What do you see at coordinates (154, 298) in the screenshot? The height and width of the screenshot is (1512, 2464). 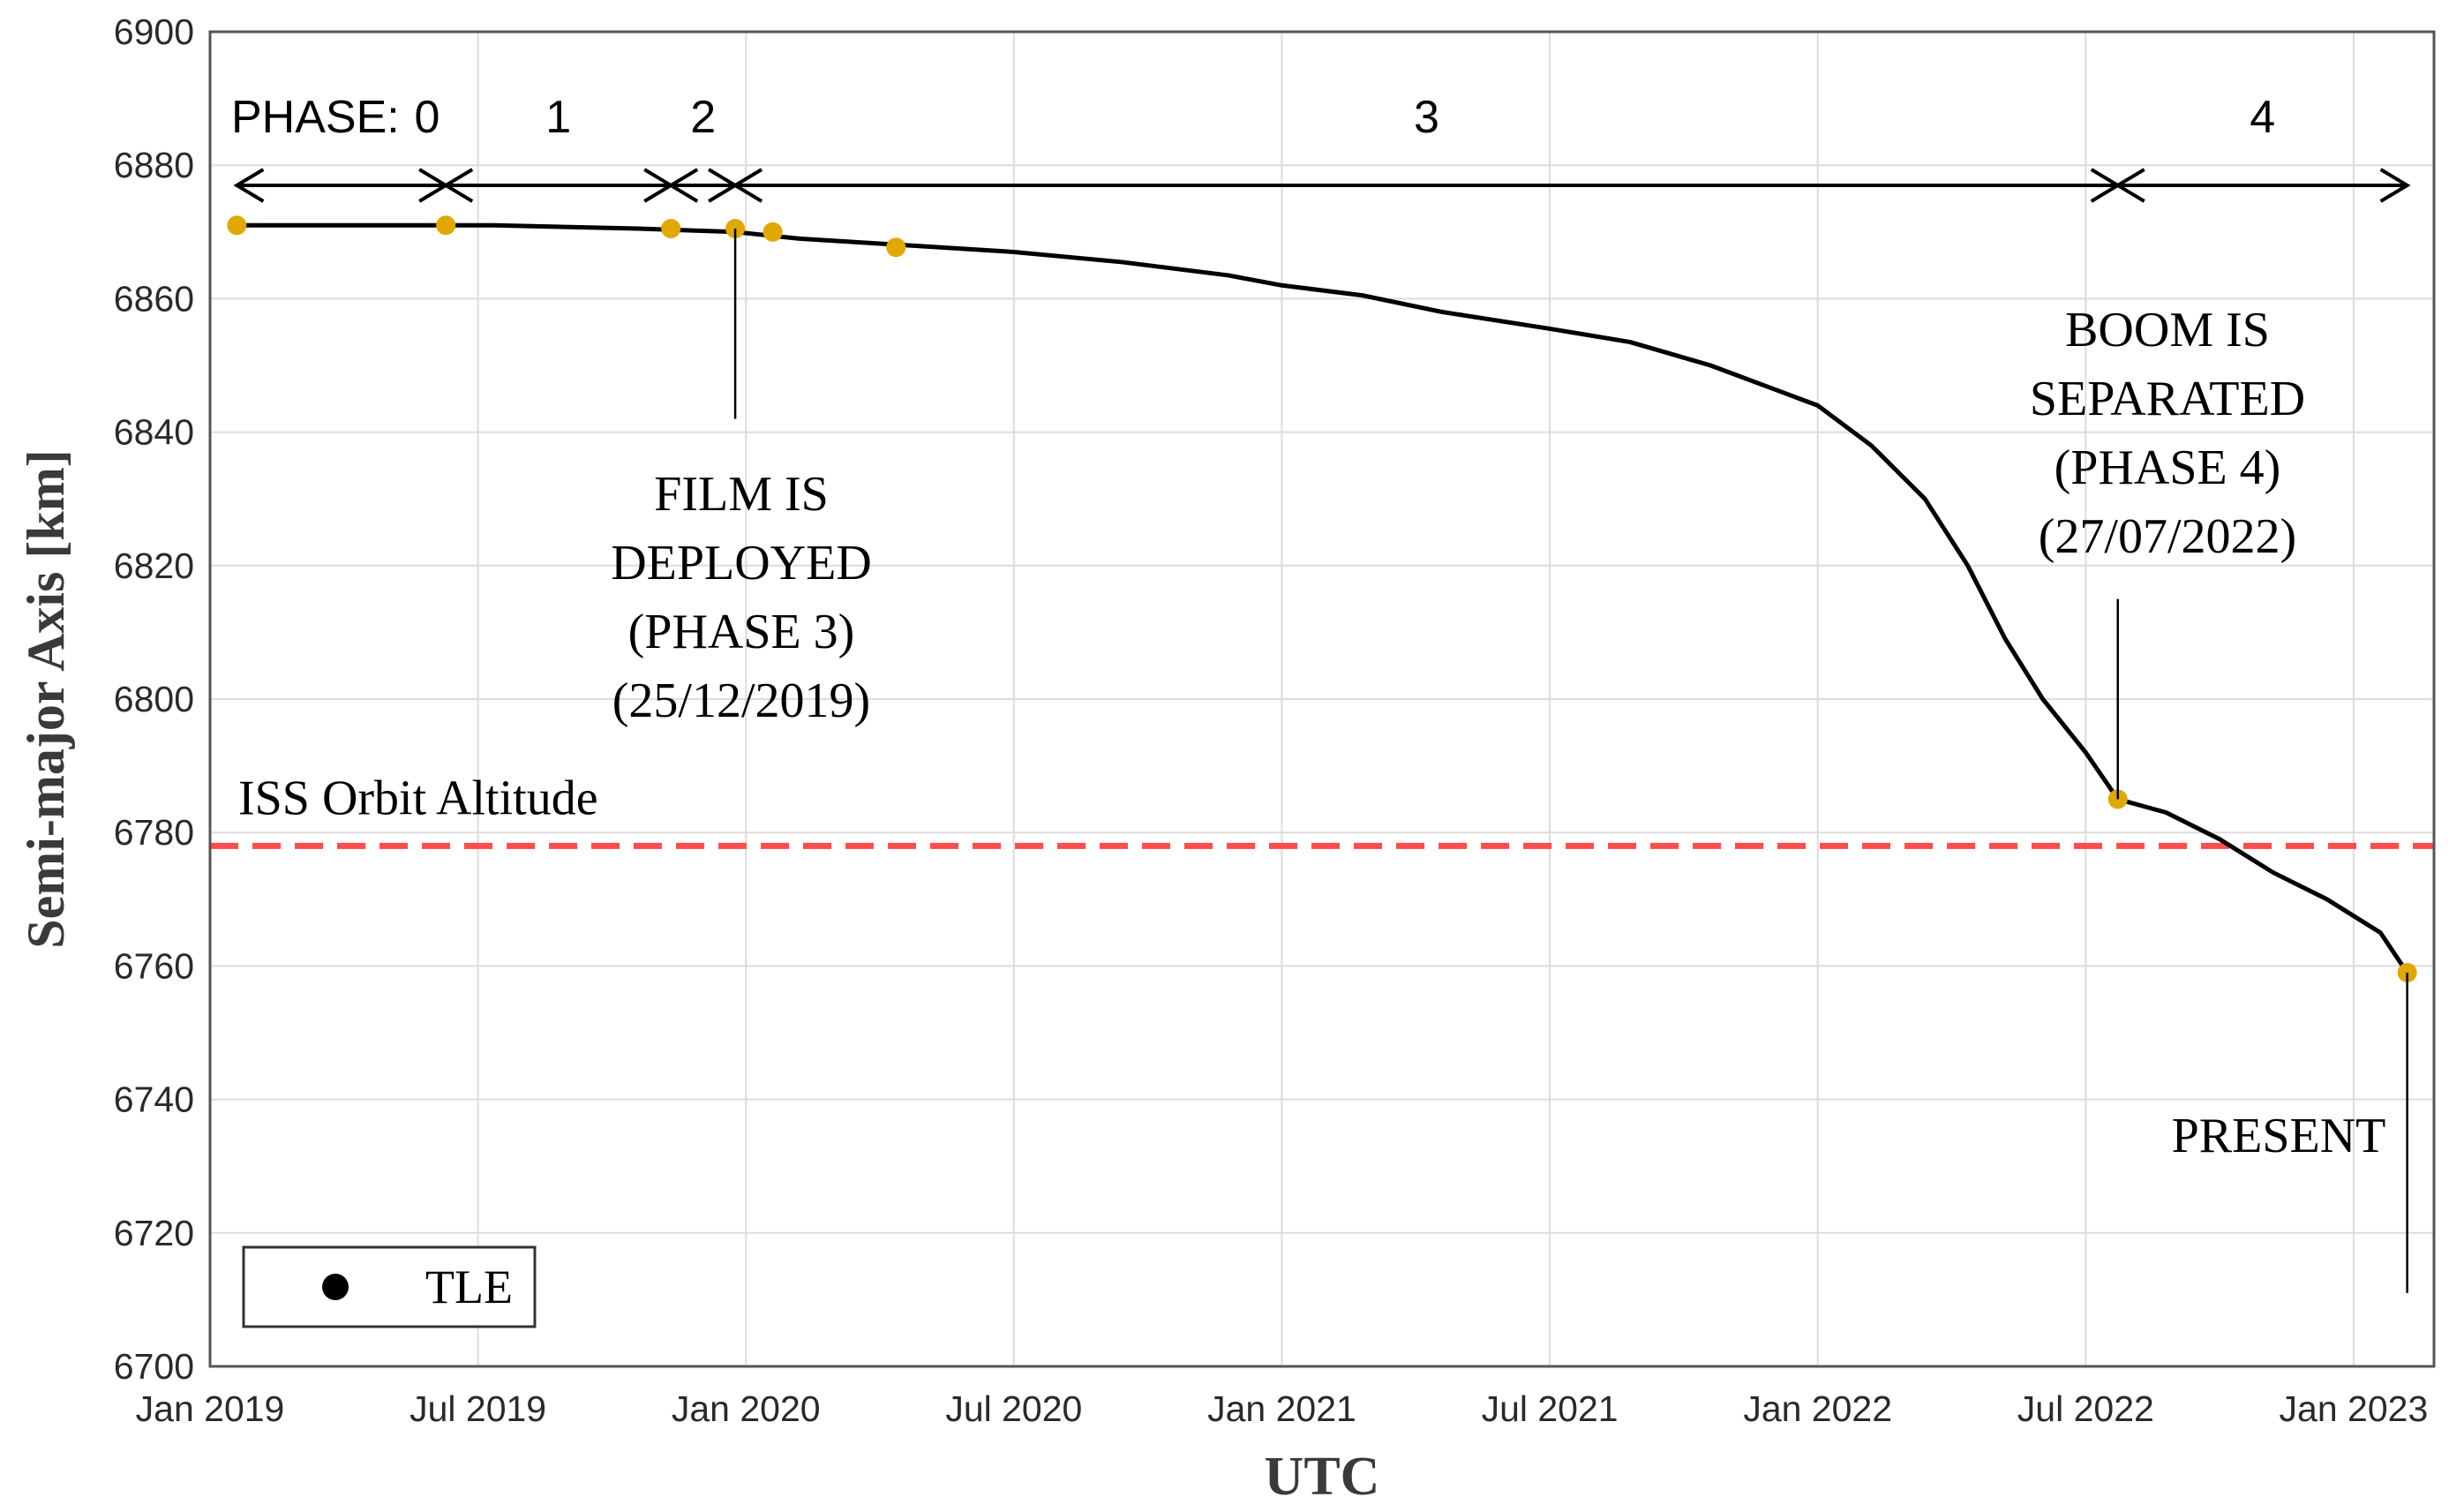 I see `y-tick-label: 6860` at bounding box center [154, 298].